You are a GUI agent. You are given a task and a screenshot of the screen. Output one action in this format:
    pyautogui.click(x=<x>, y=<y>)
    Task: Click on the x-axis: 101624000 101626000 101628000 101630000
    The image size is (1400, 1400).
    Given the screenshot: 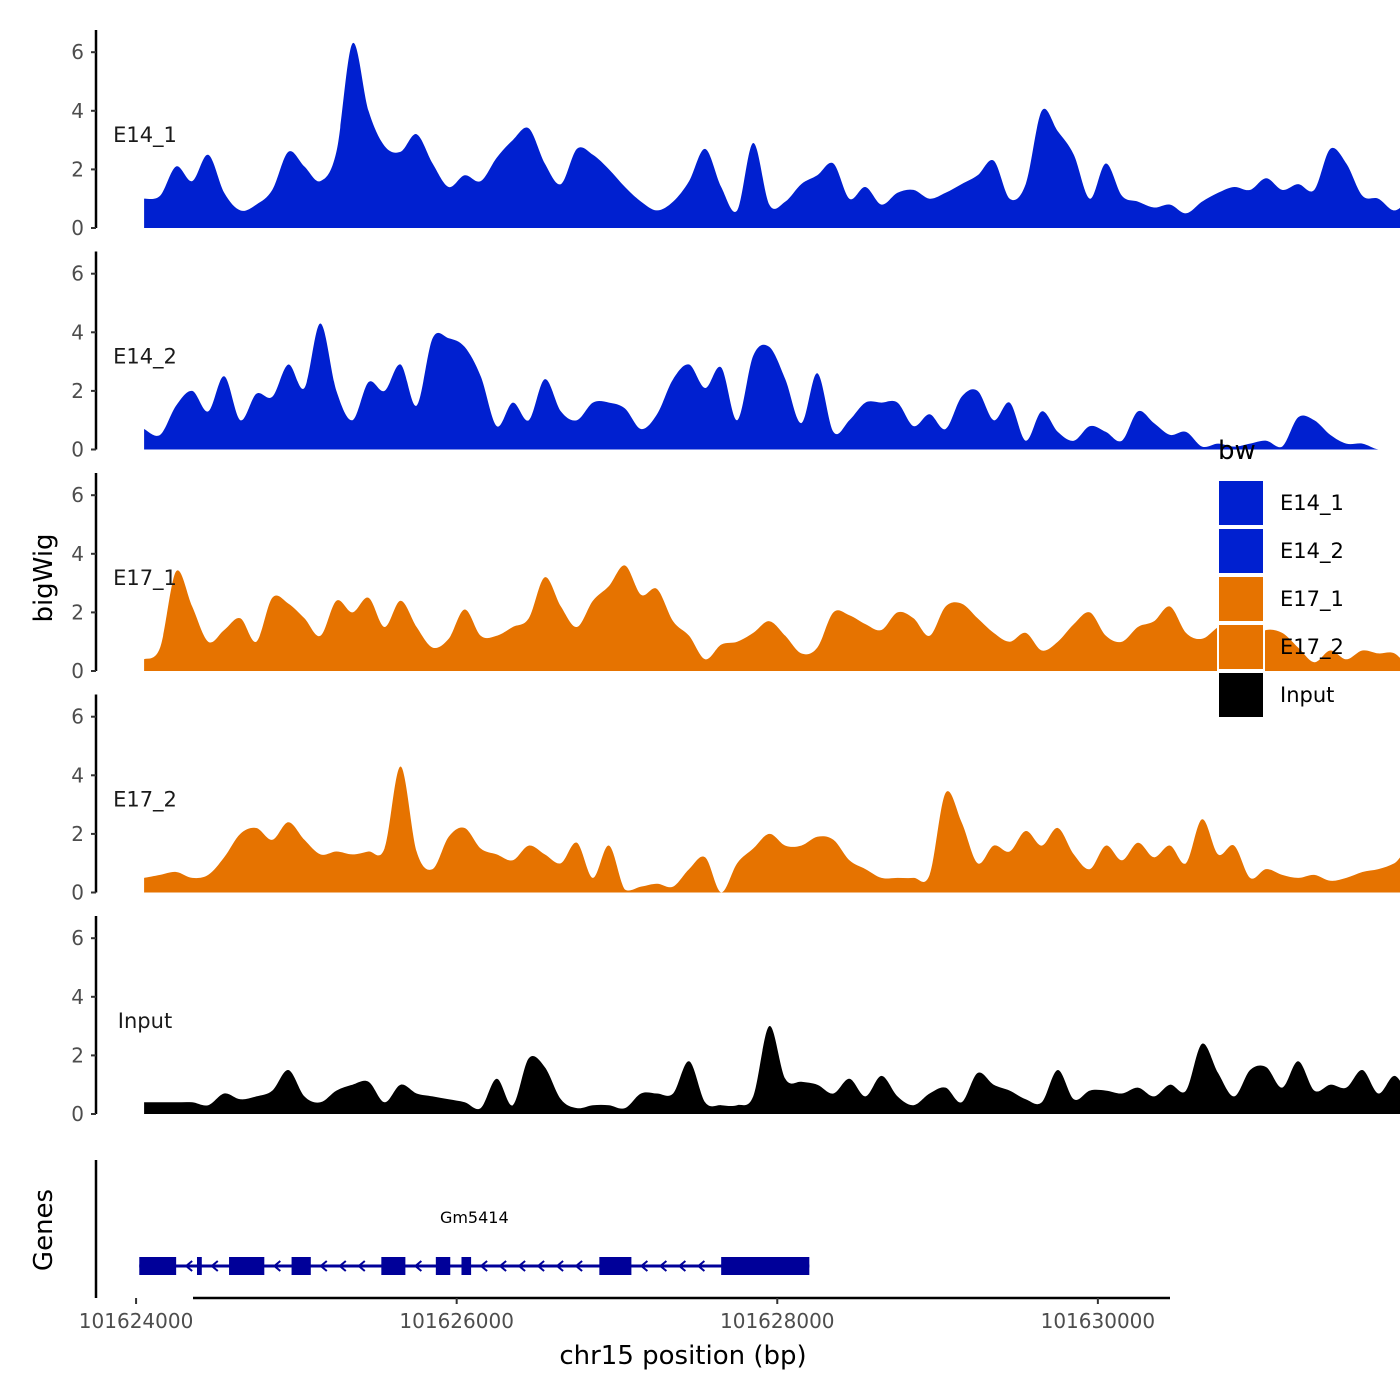 What is the action you would take?
    pyautogui.click(x=624, y=1314)
    